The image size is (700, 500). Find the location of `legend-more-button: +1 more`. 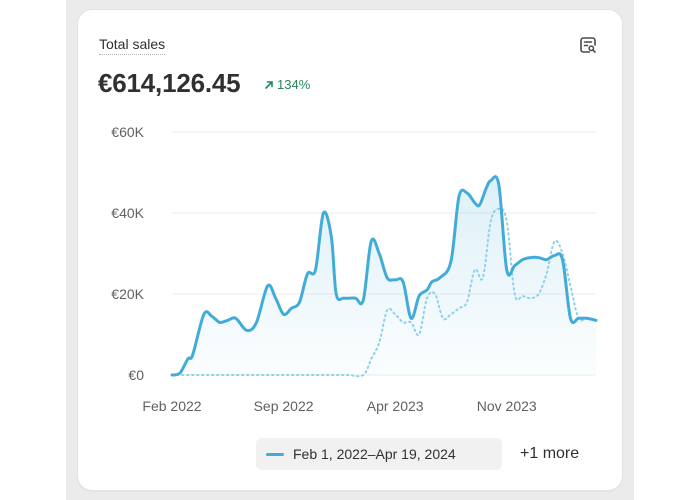

legend-more-button: +1 more is located at coordinates (550, 453).